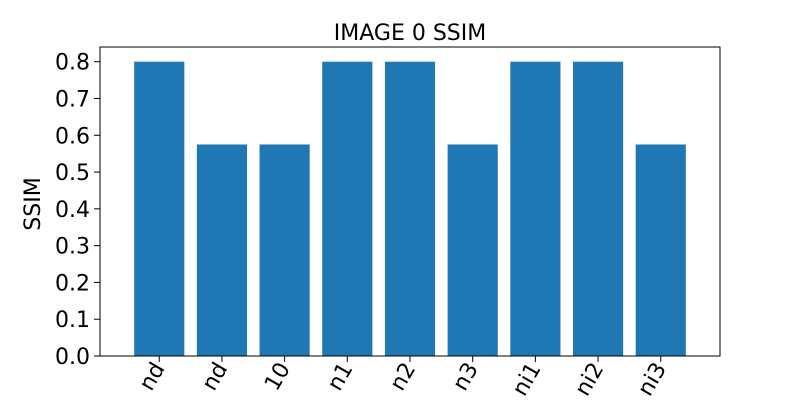  I want to click on x-tick-label: ni1, so click(527, 379).